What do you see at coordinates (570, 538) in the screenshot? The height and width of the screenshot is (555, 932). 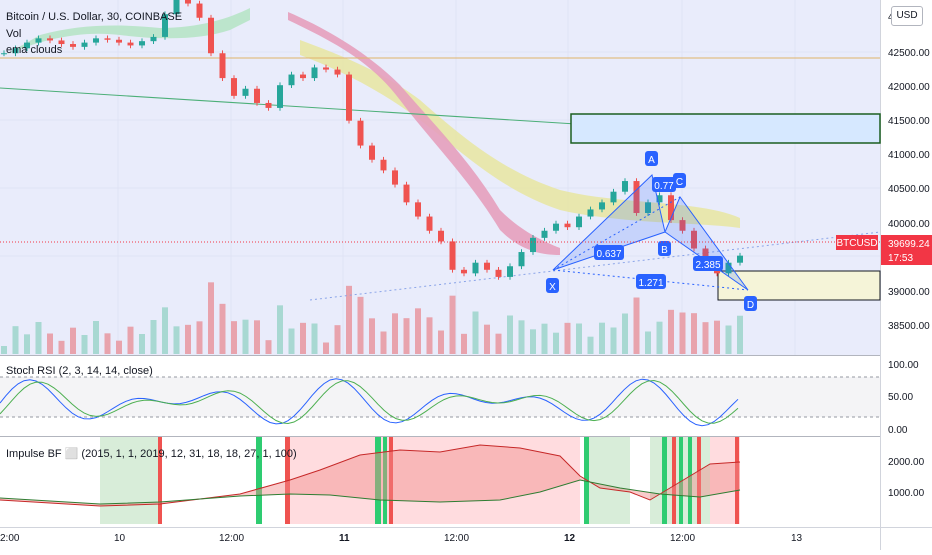 I see `time-label: 12` at bounding box center [570, 538].